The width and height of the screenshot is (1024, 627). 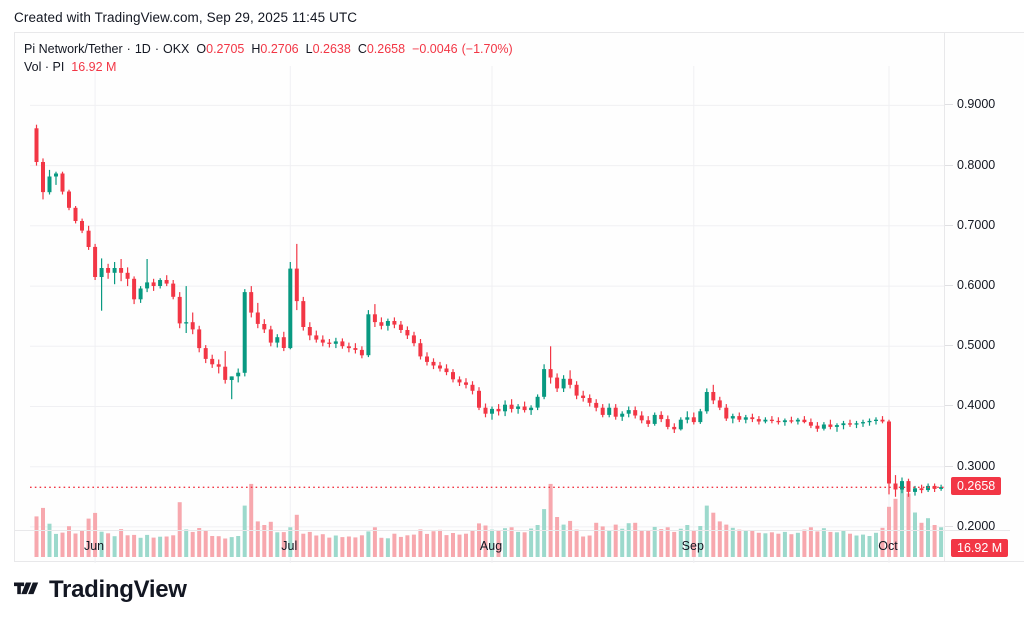 I want to click on volume-badge: 16.92 M, so click(x=980, y=548).